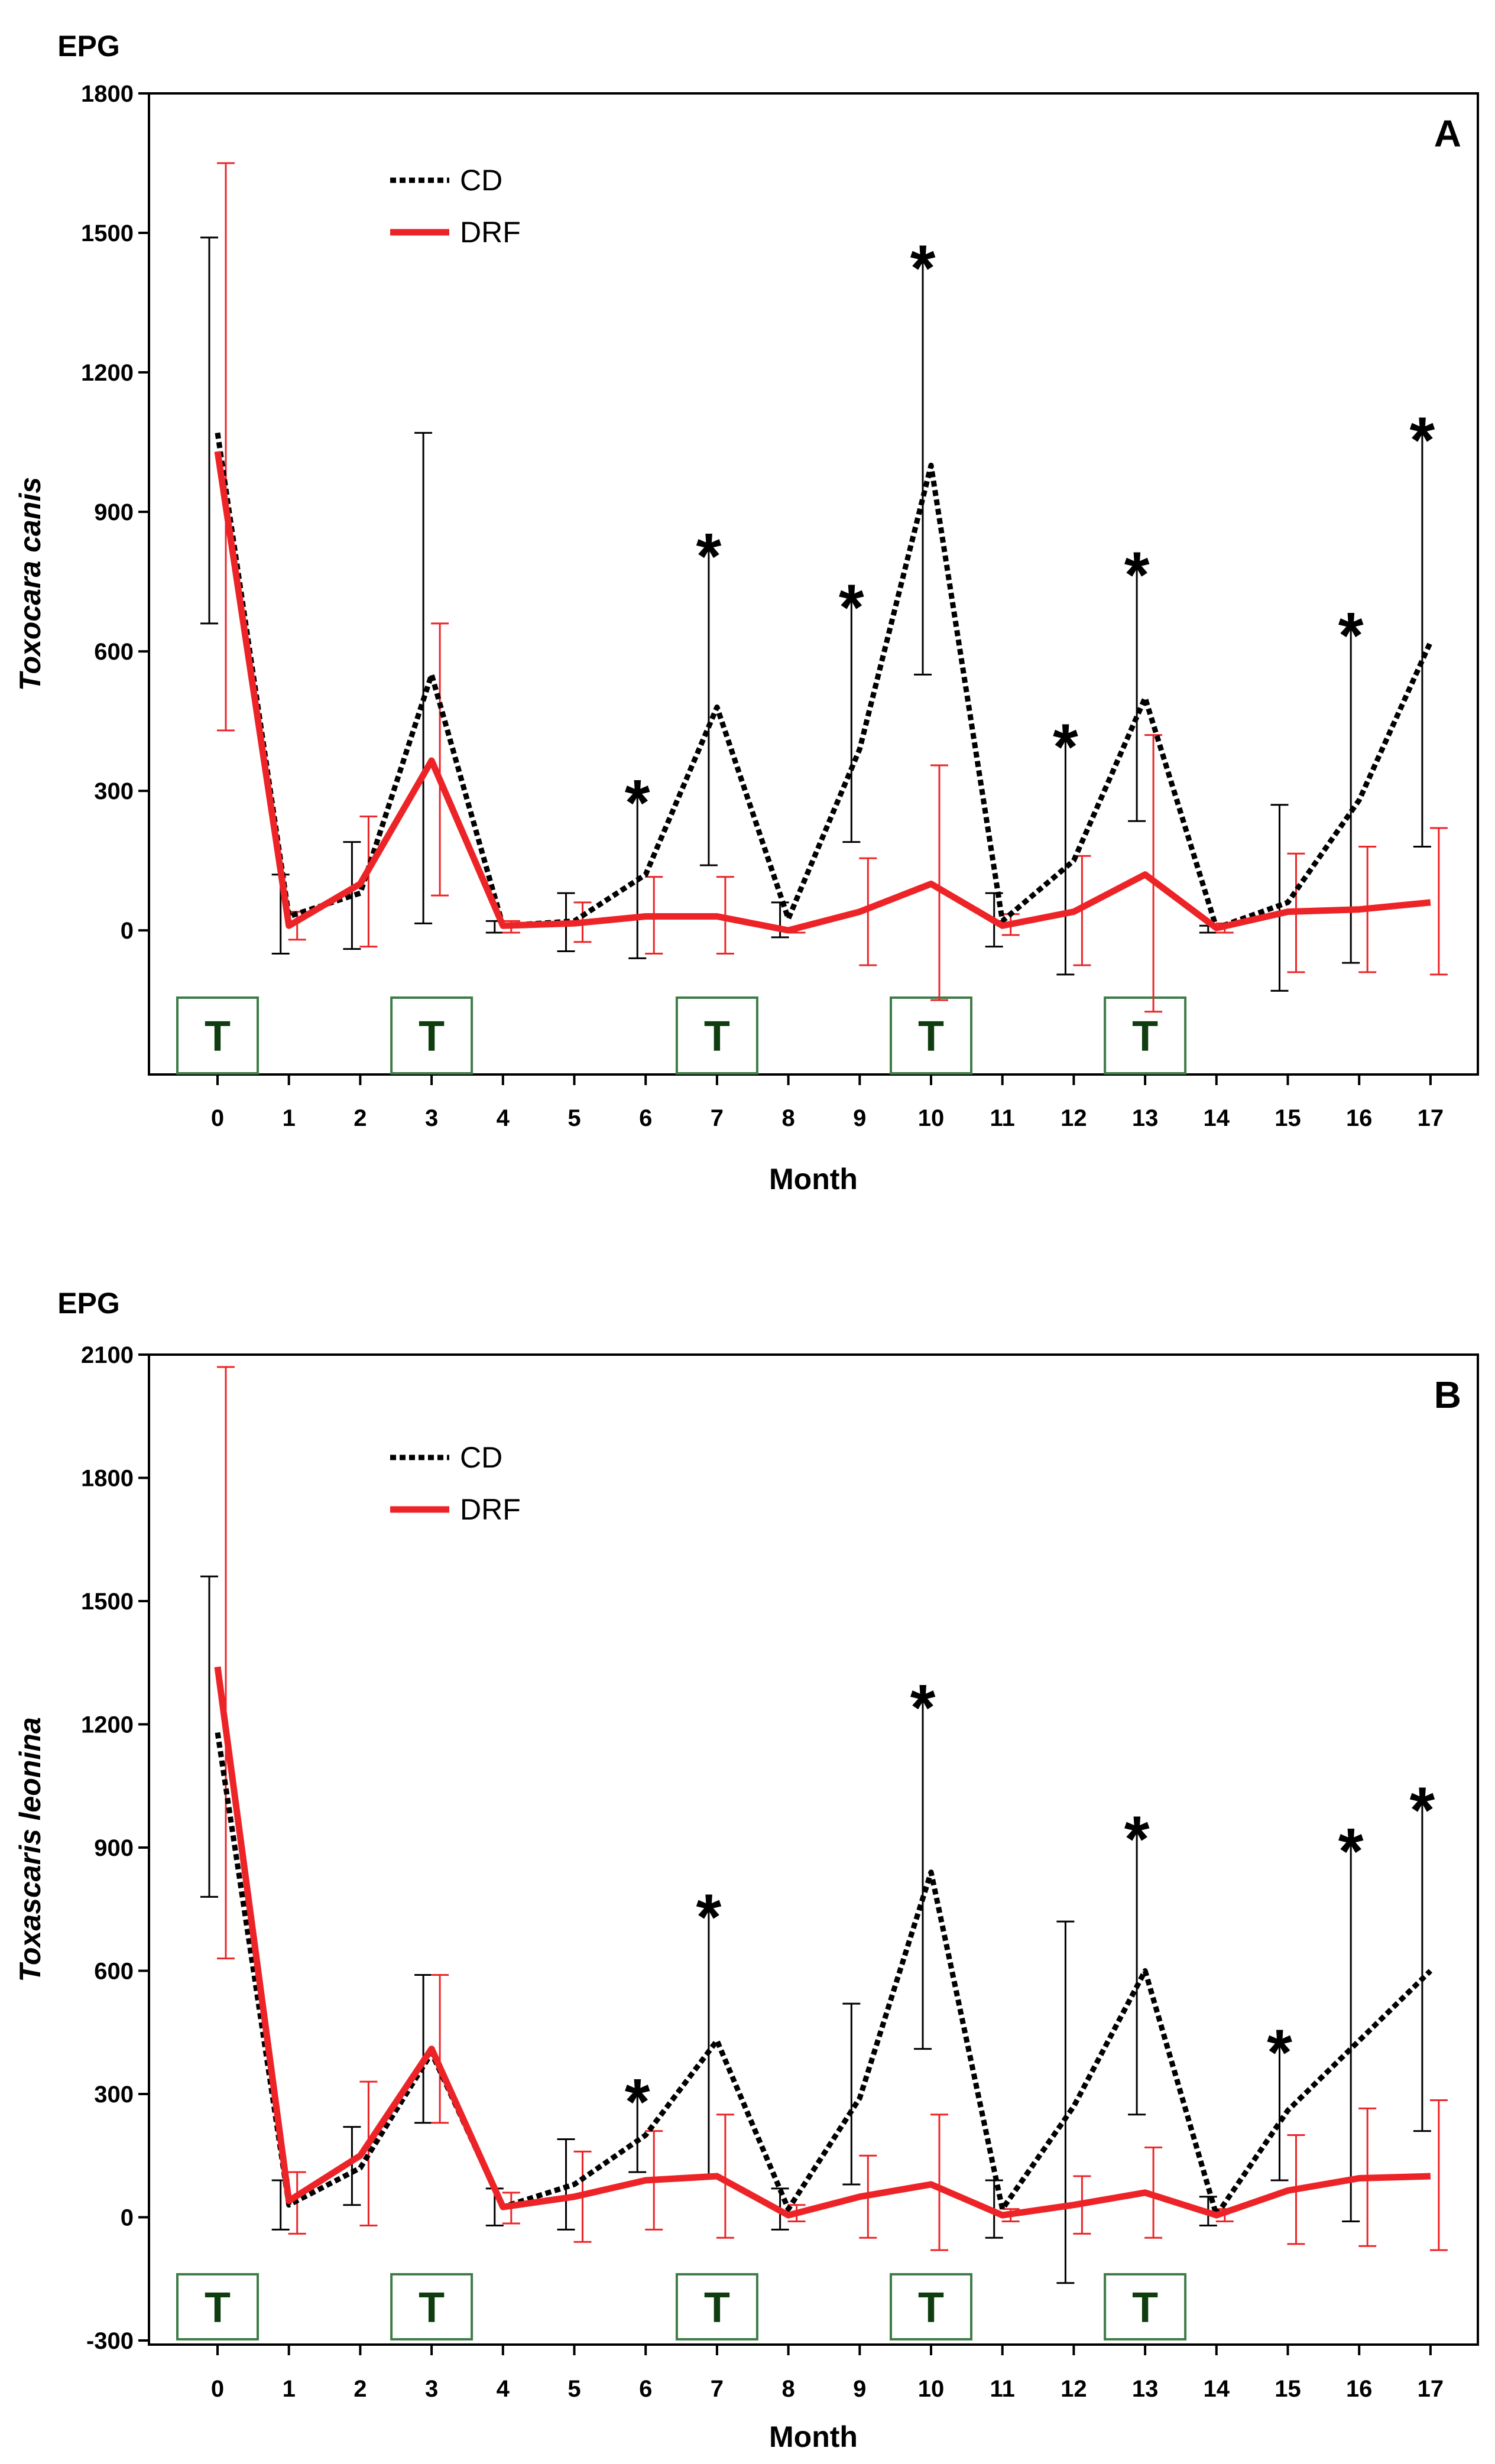  Describe the element at coordinates (1447, 134) in the screenshot. I see `panel-label-a: A` at that location.